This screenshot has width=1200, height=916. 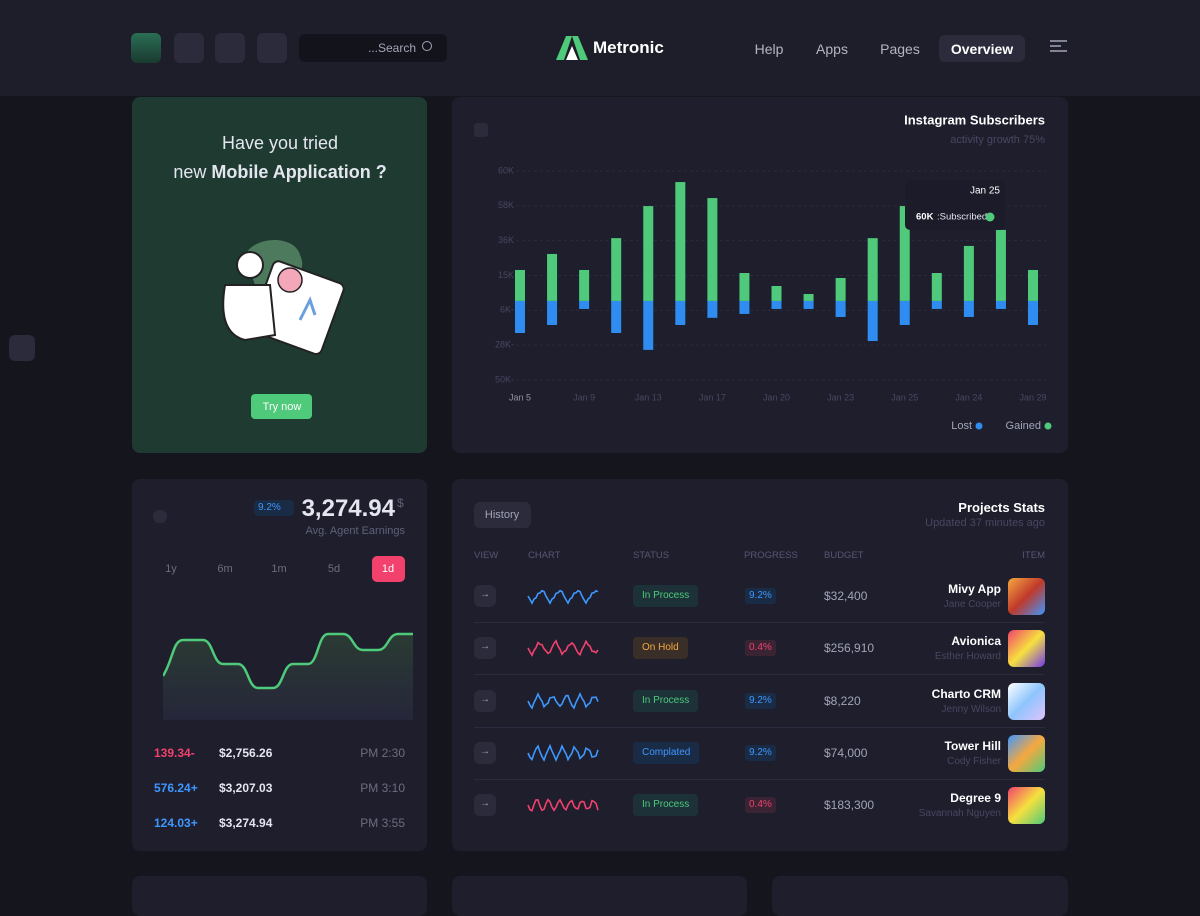 What do you see at coordinates (1058, 47) in the screenshot?
I see `menu-icon` at bounding box center [1058, 47].